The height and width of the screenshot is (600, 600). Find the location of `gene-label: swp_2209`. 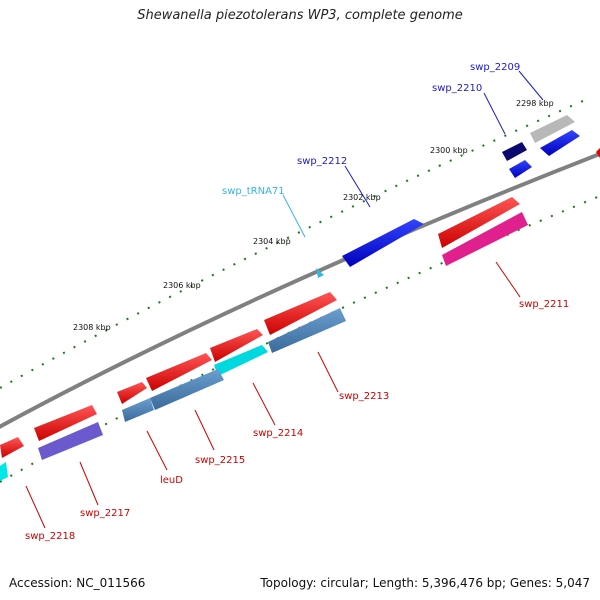

gene-label: swp_2209 is located at coordinates (495, 67).